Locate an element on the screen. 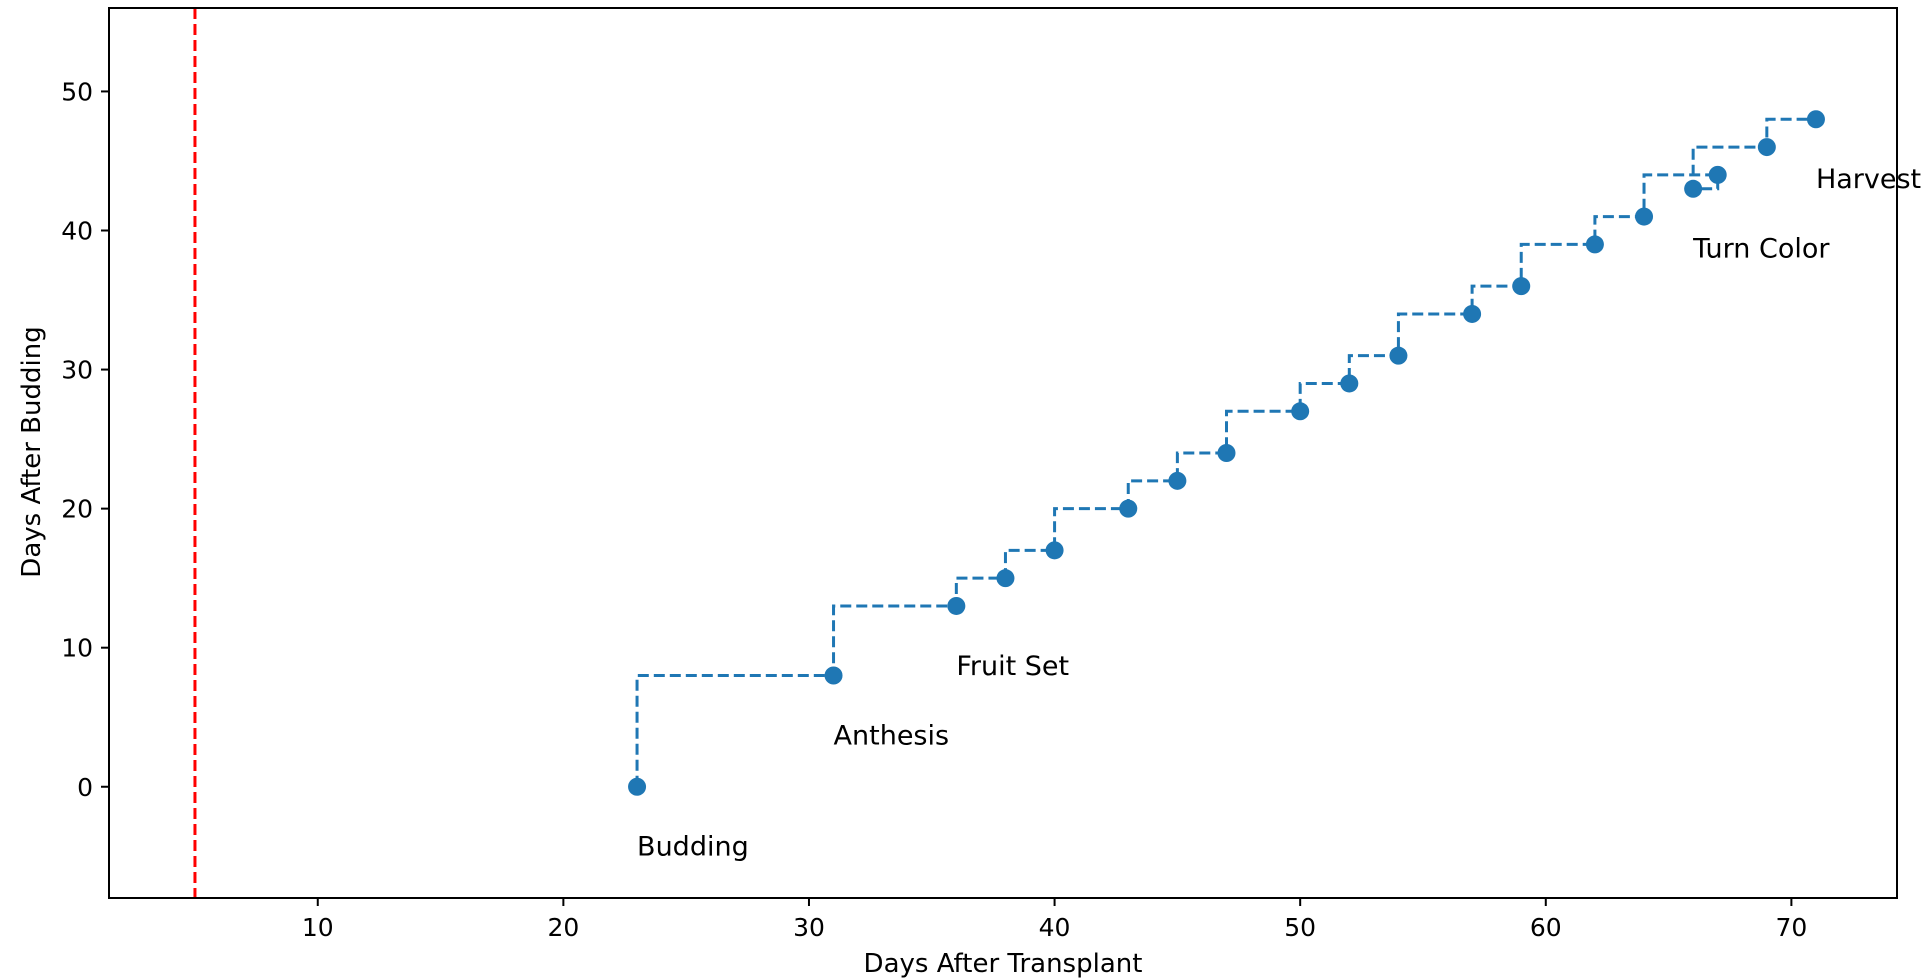 This screenshot has width=1926, height=980. annotation-label: Harvest is located at coordinates (1868, 179).